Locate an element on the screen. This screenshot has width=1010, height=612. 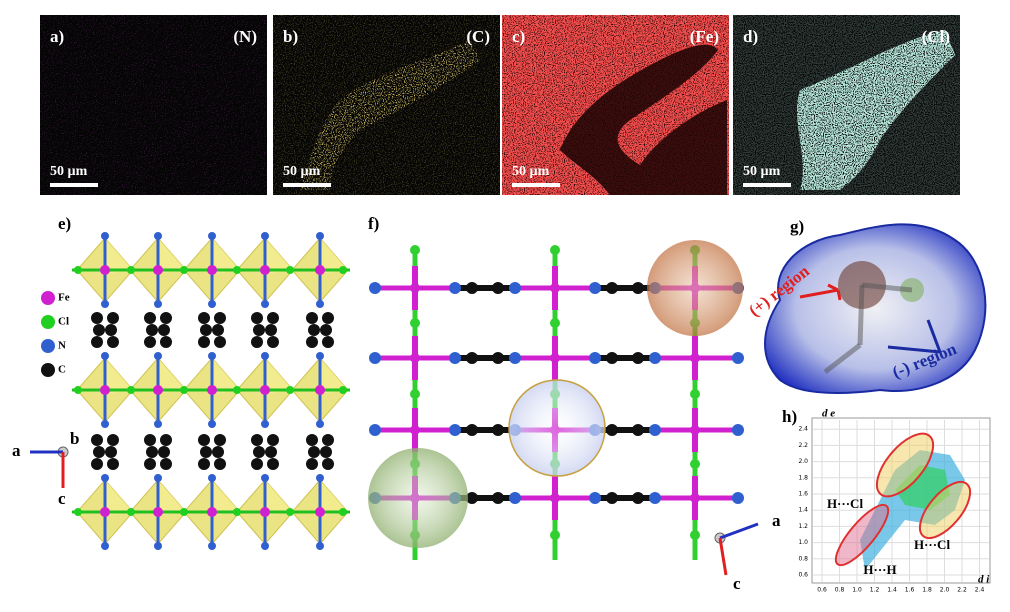
arrow is located at coordinates (914, 336).